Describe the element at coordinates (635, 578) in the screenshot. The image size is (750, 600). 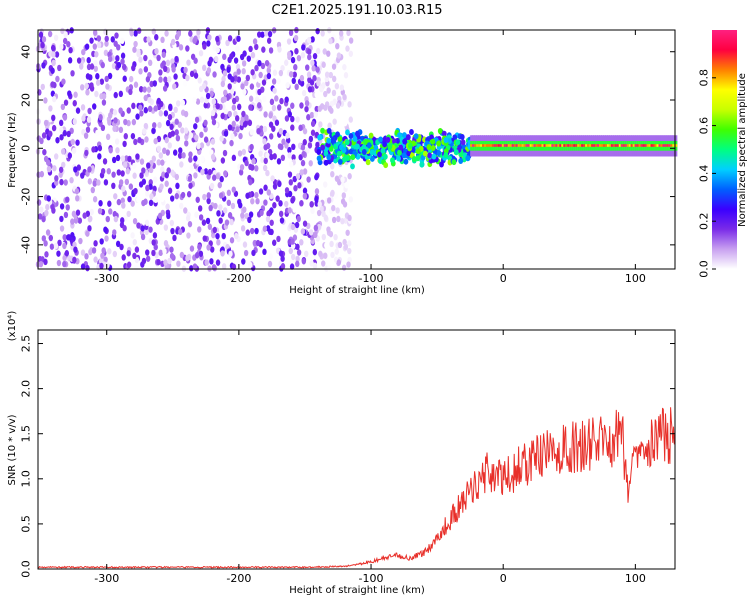
I see `x-tick-label: 100` at that location.